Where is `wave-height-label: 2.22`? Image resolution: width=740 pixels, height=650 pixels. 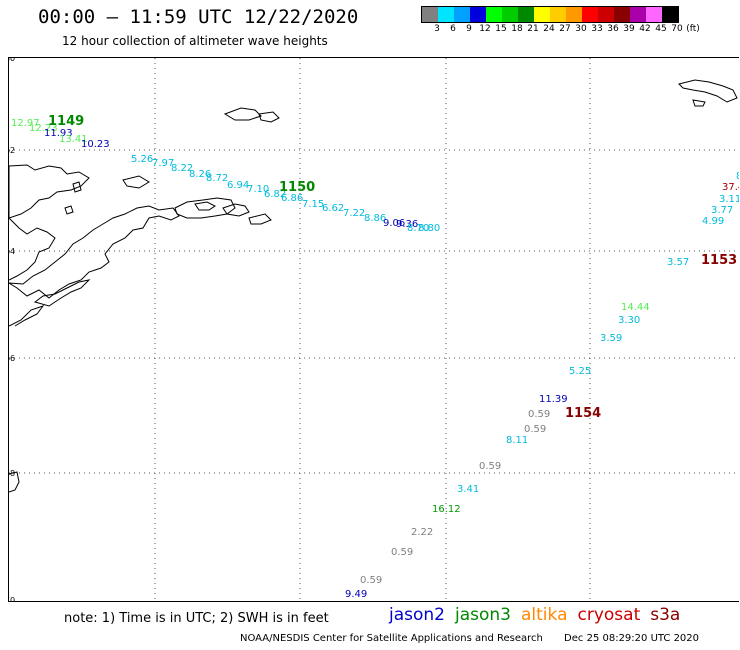 wave-height-label: 2.22 is located at coordinates (422, 532).